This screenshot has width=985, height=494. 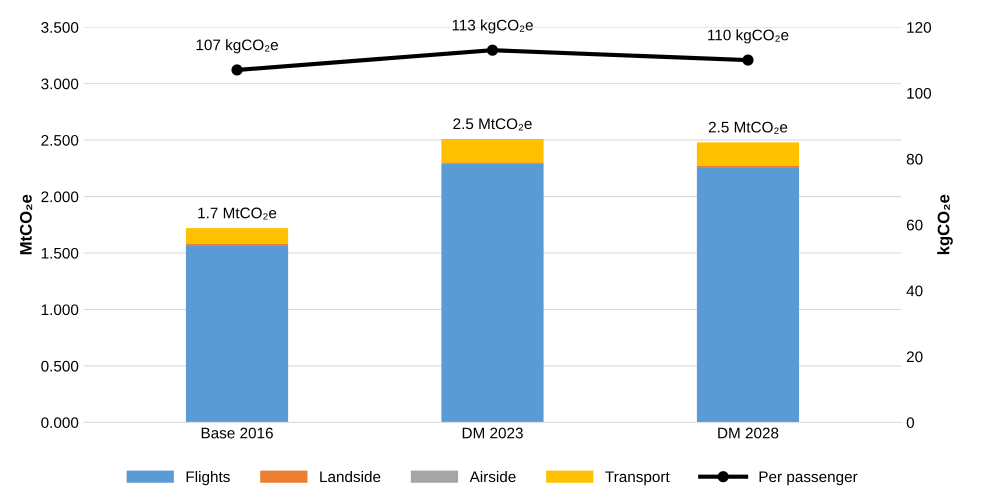 What do you see at coordinates (60, 310) in the screenshot?
I see `y-tick-label: 1.000` at bounding box center [60, 310].